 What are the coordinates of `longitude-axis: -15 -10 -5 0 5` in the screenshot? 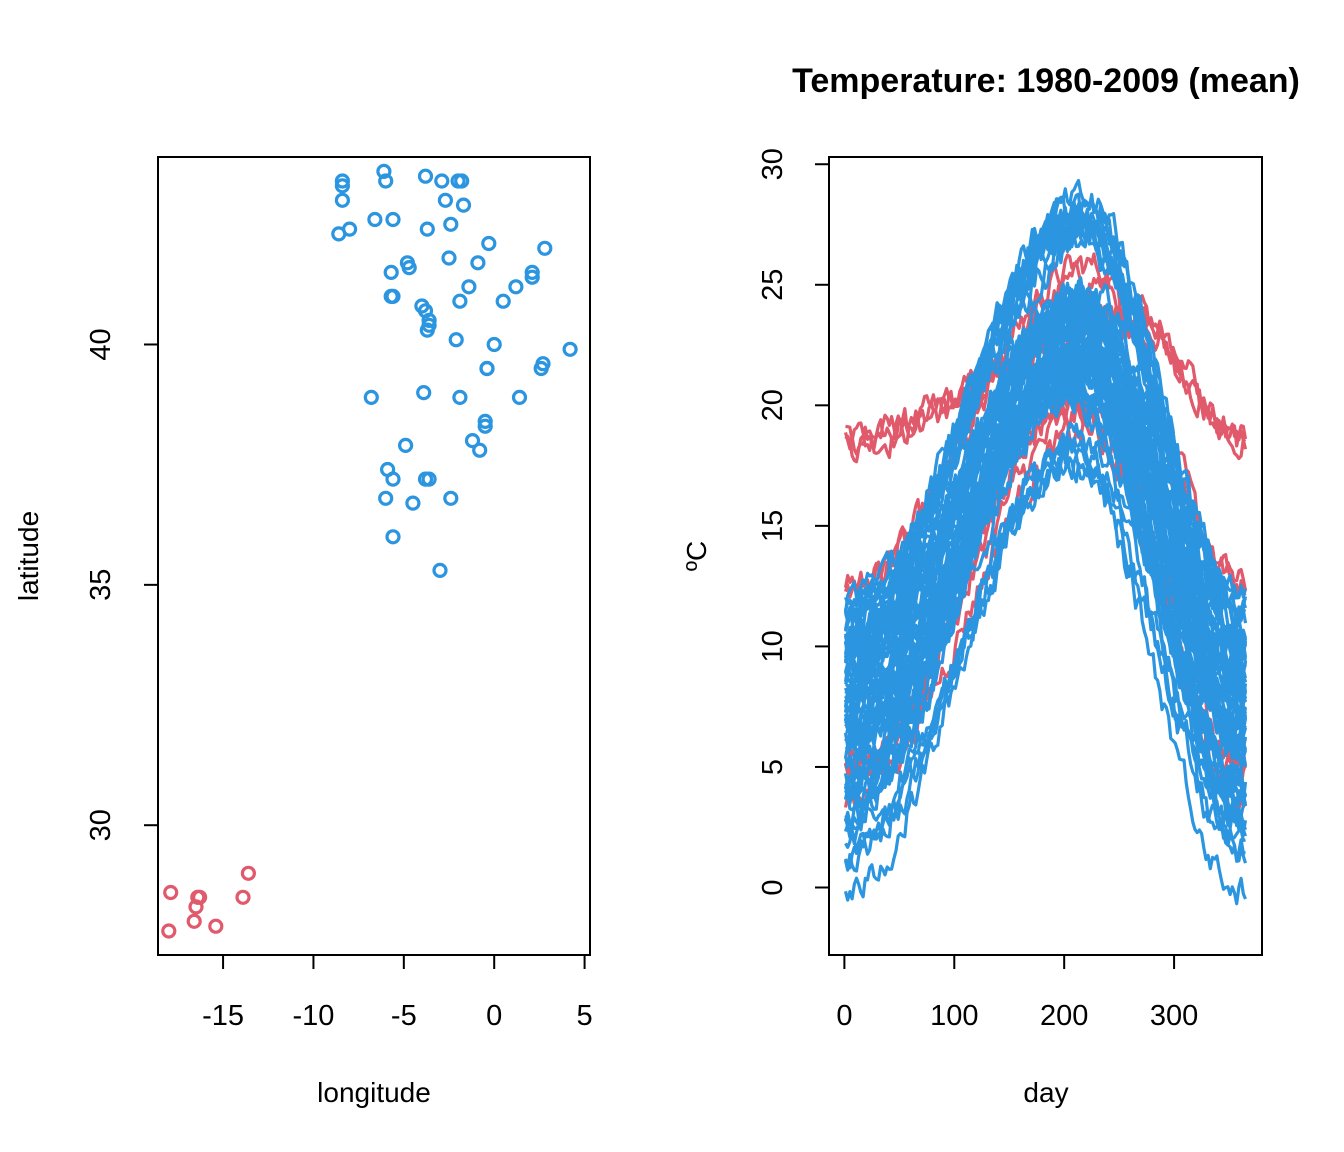 It's located at (397, 993).